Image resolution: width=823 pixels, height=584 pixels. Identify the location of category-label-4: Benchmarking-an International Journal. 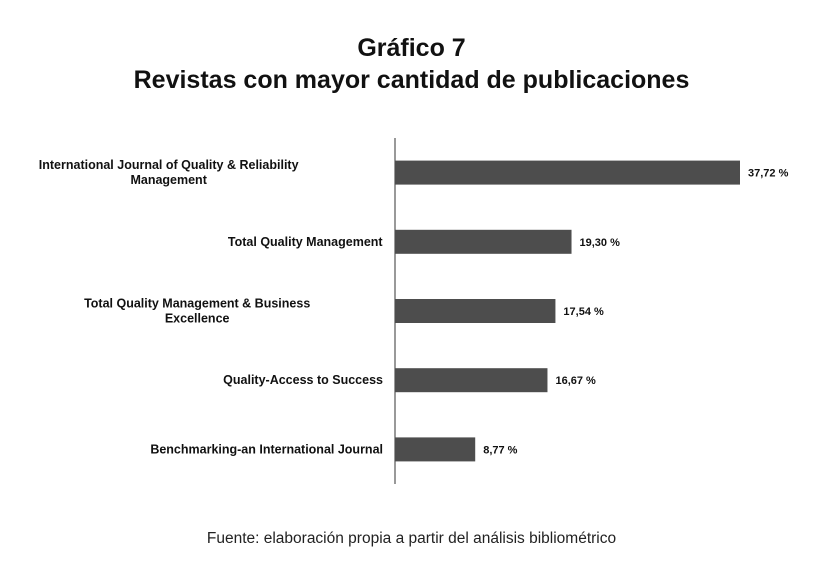
(266, 449).